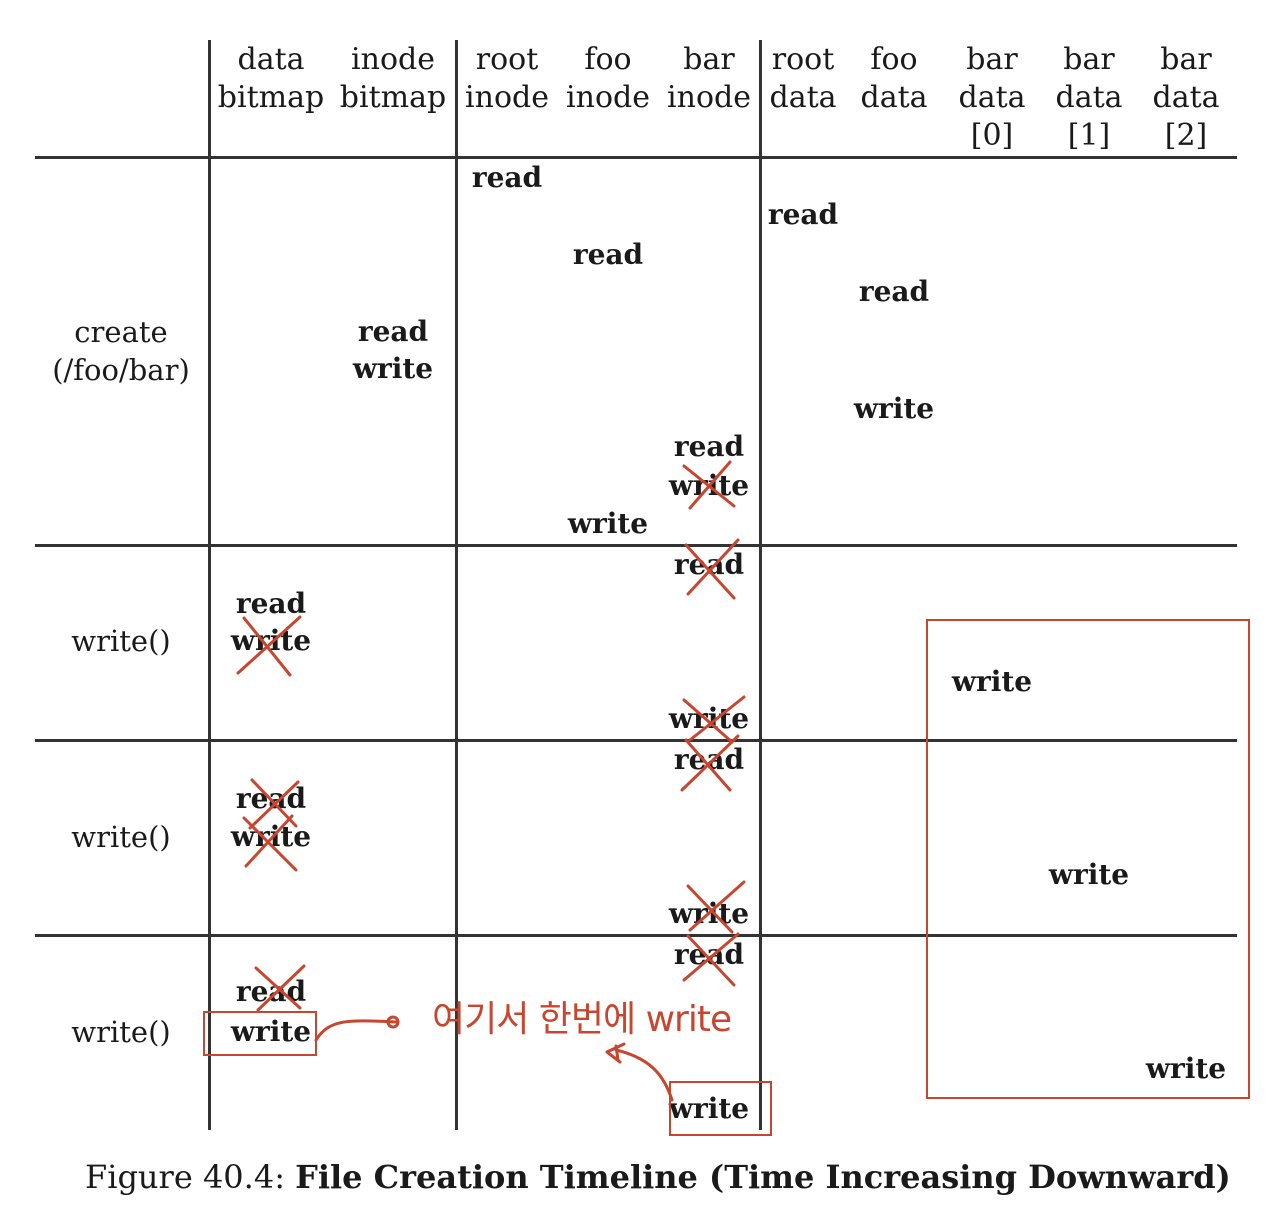 The height and width of the screenshot is (1220, 1266). Describe the element at coordinates (121, 1032) in the screenshot. I see `row-label-write-3: write()` at that location.